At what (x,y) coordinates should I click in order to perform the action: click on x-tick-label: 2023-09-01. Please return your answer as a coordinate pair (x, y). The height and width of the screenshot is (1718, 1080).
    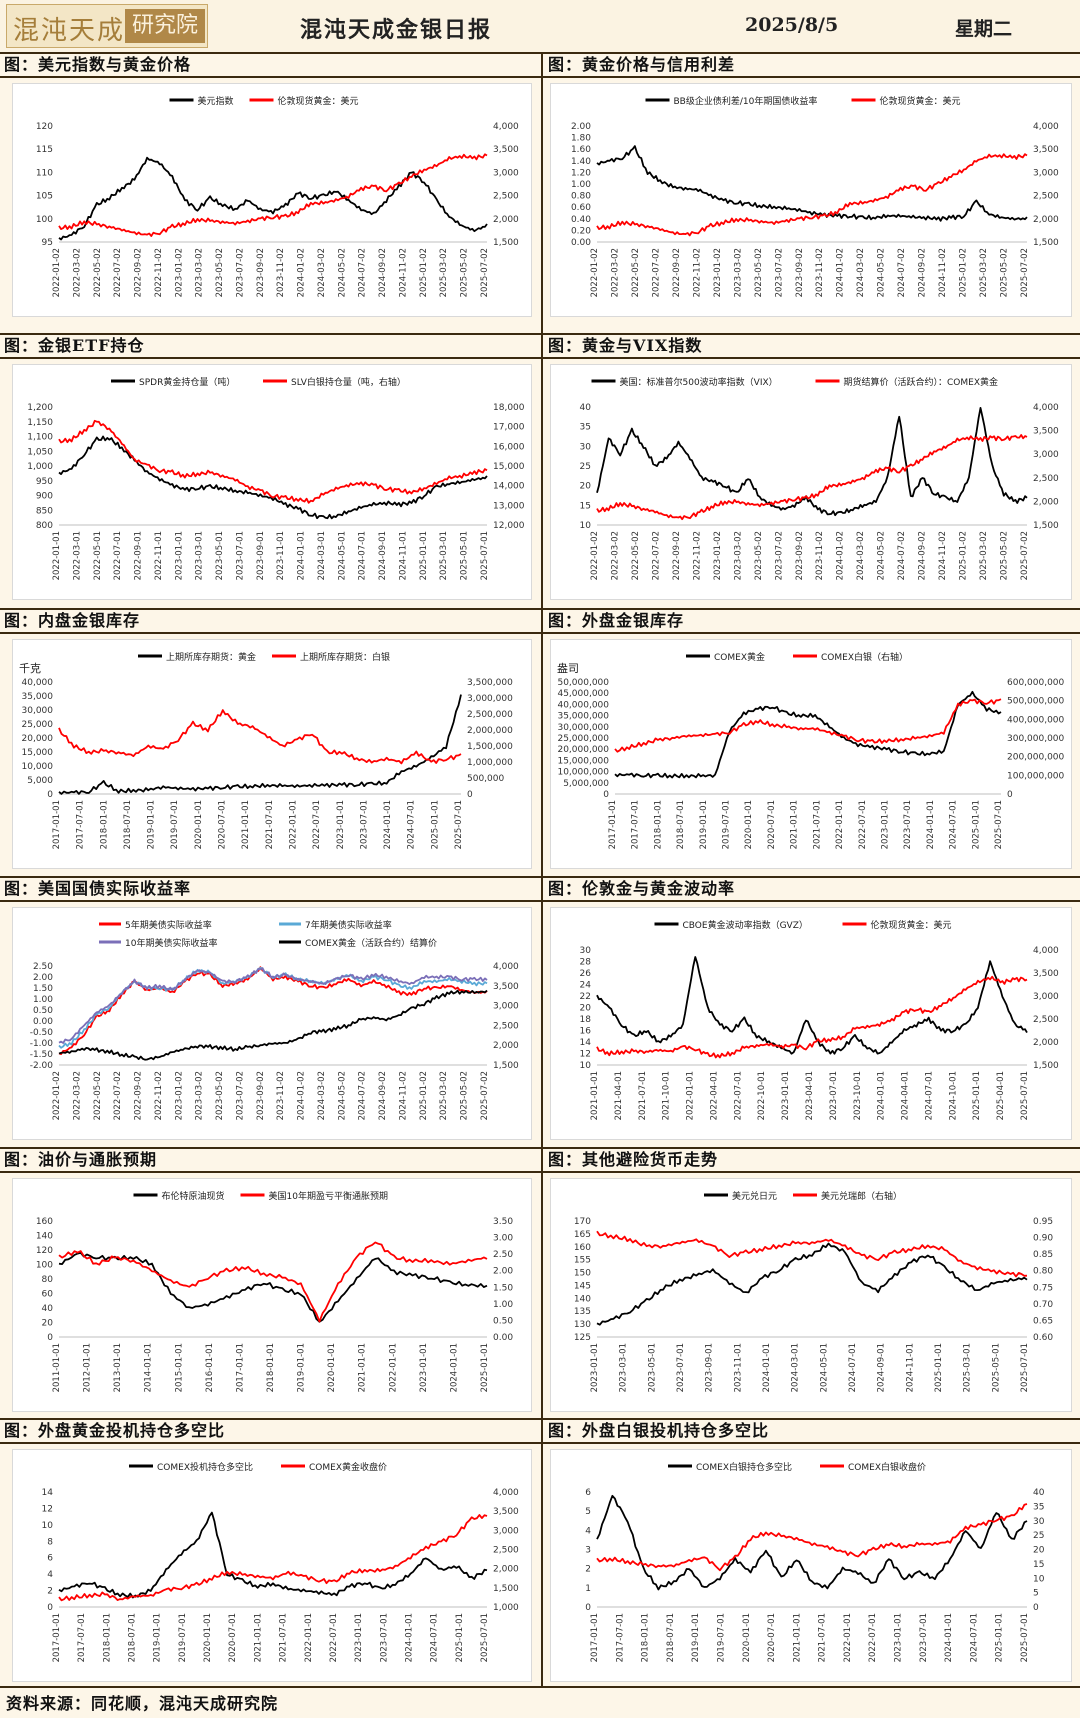
    Looking at the image, I should click on (261, 555).